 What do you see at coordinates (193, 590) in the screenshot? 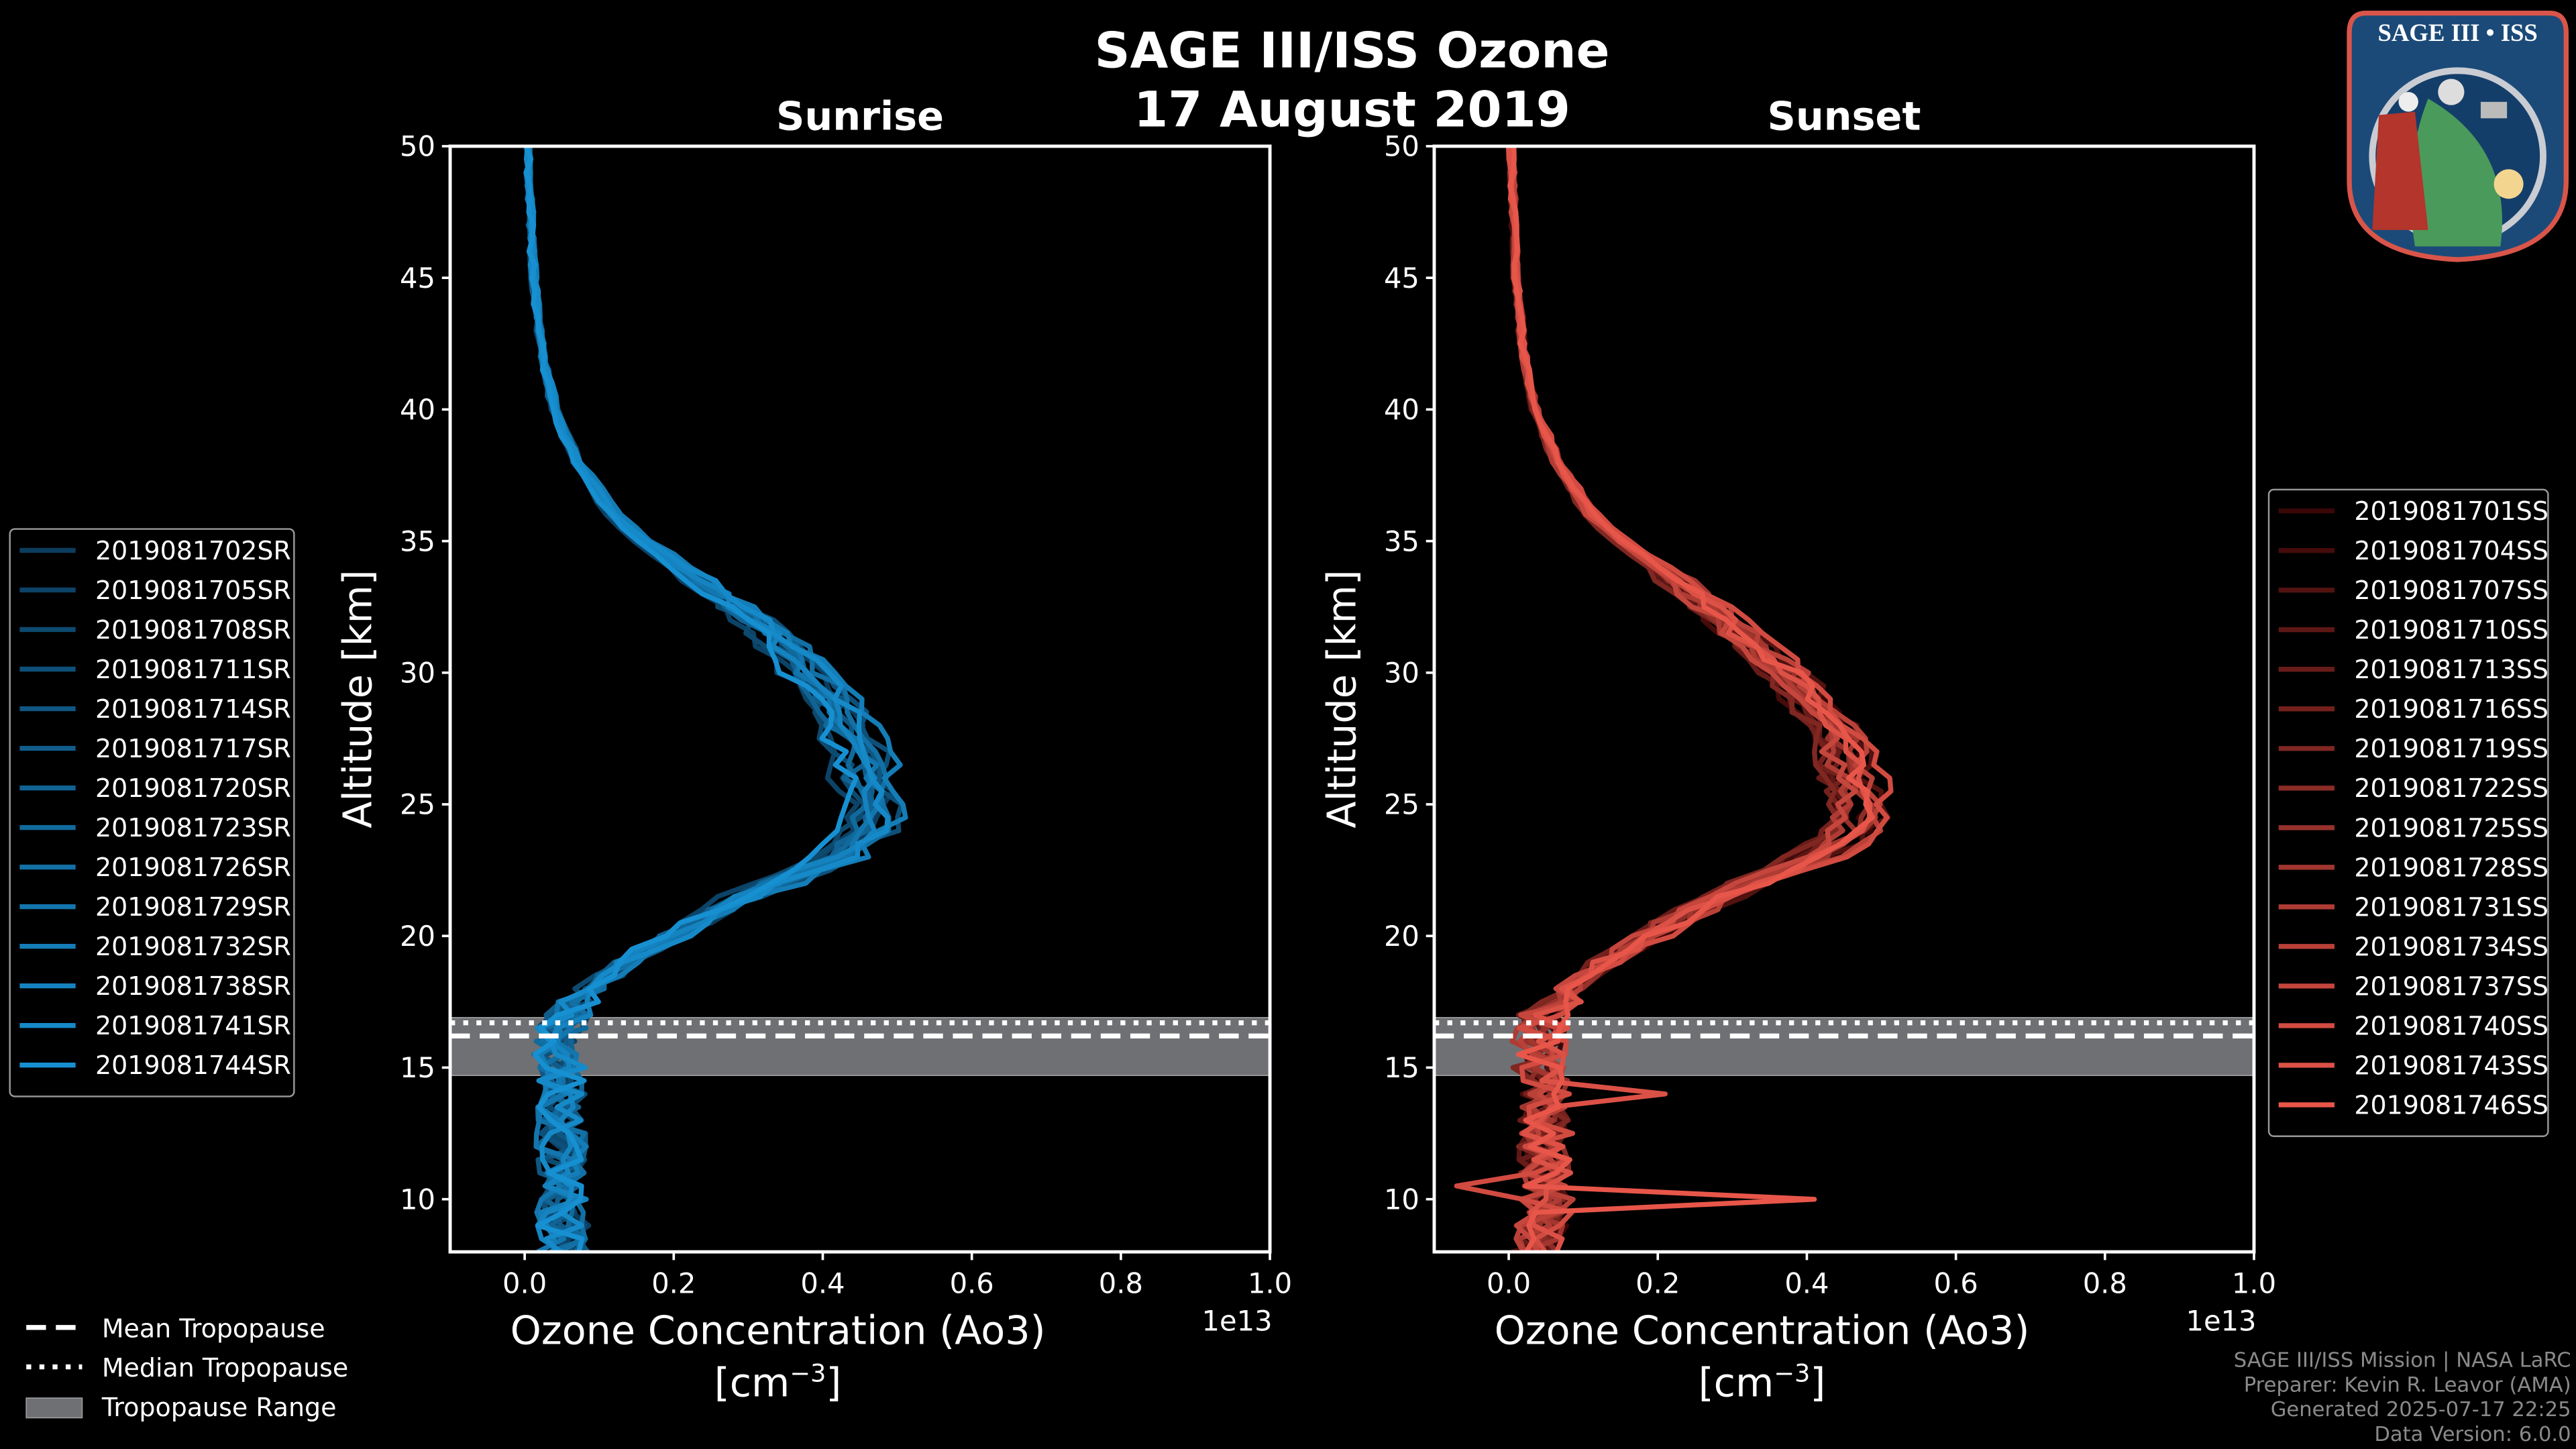
I see `legend-entry: 2019081705SR` at bounding box center [193, 590].